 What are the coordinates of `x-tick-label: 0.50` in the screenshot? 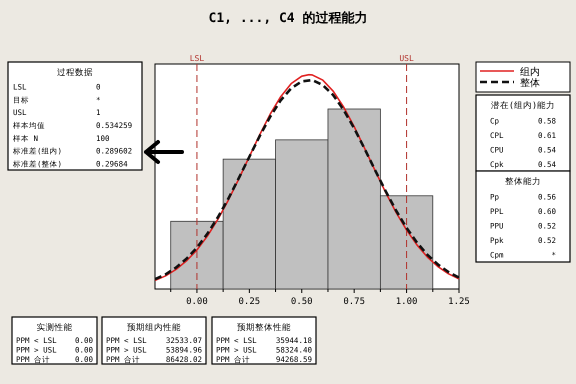 It's located at (301, 302).